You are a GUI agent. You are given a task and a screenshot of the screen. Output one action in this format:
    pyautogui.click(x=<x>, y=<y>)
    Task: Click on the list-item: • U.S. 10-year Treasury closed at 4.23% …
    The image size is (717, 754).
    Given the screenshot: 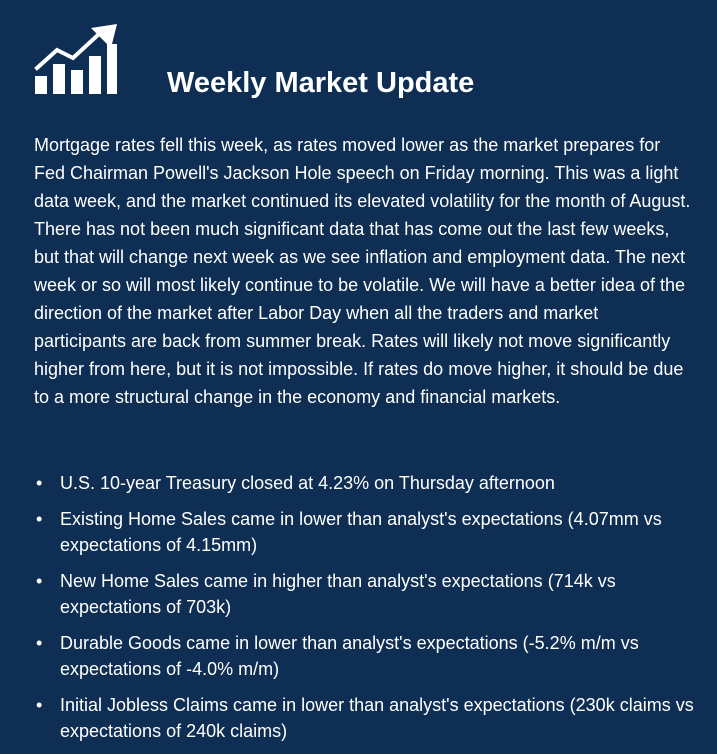 What is the action you would take?
    pyautogui.click(x=364, y=483)
    